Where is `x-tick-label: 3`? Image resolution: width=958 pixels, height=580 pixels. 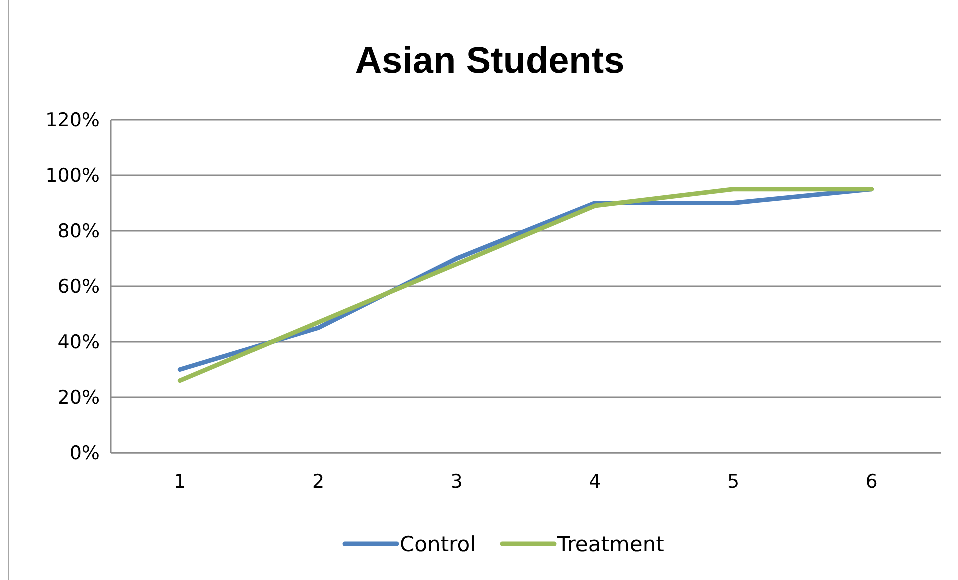 x-tick-label: 3 is located at coordinates (456, 482).